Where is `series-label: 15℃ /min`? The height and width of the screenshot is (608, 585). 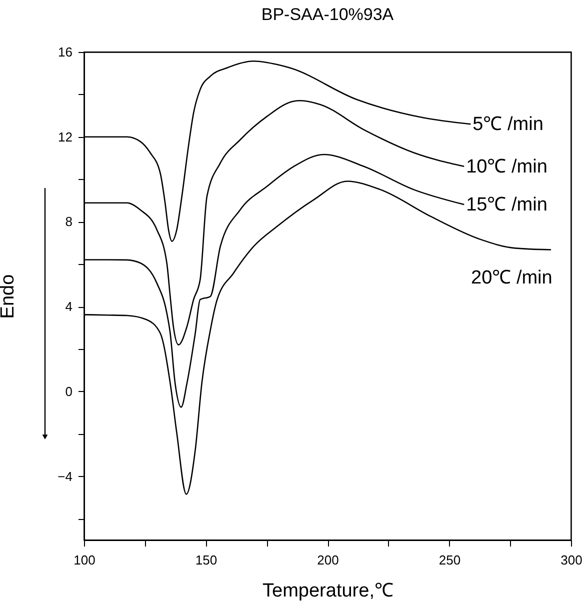
series-label: 15℃ /min is located at coordinates (507, 205).